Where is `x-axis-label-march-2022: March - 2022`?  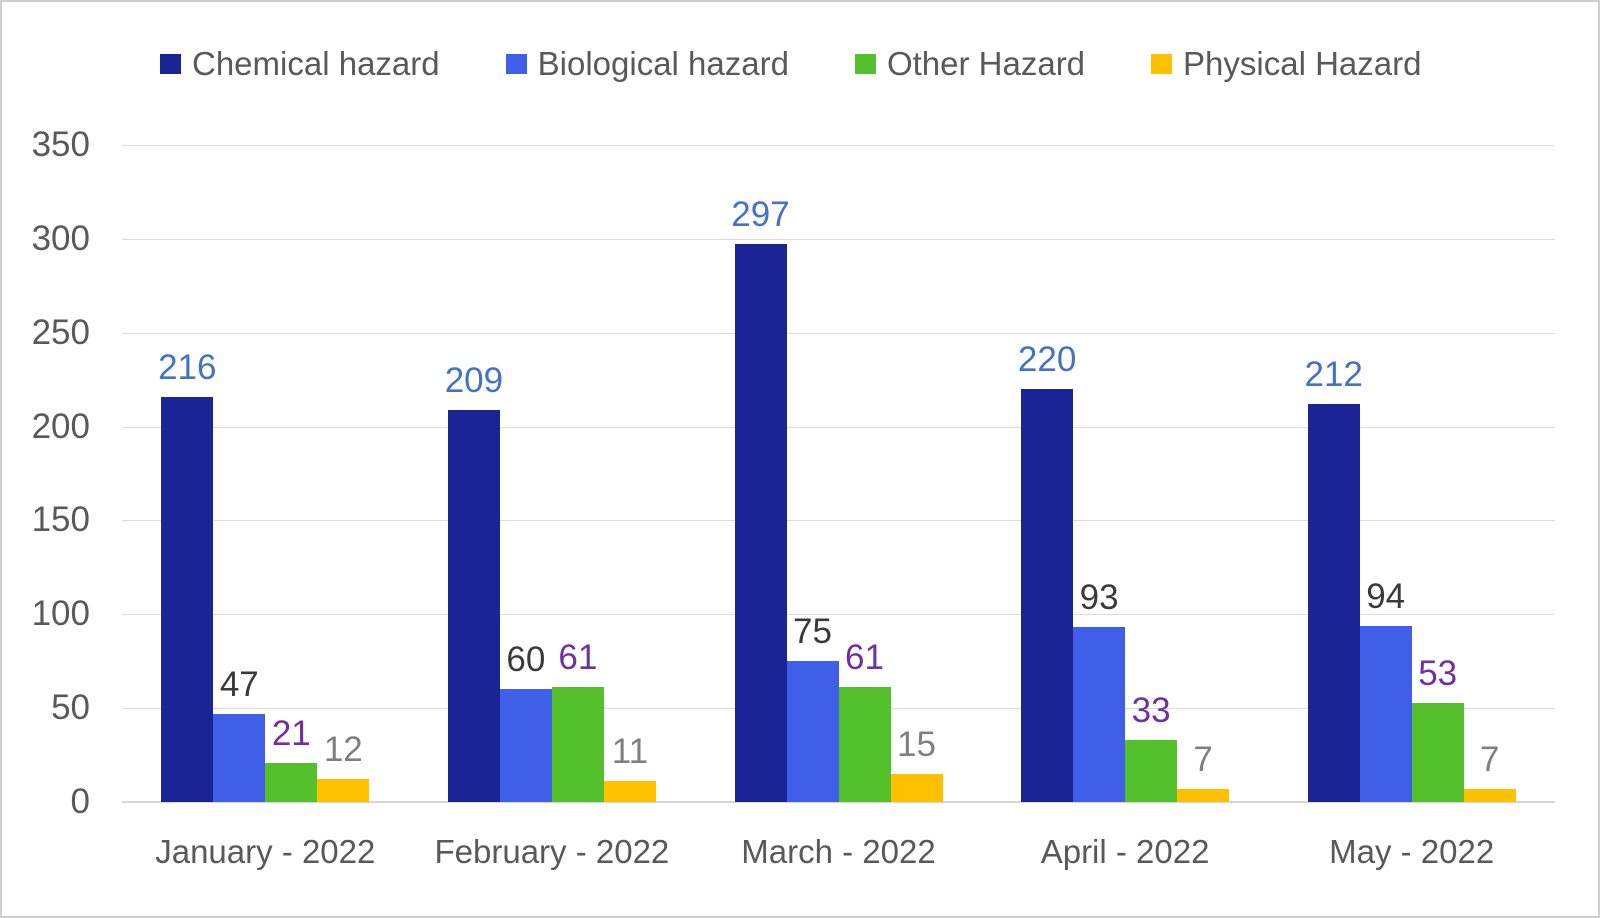 x-axis-label-march-2022: March - 2022 is located at coordinates (838, 851).